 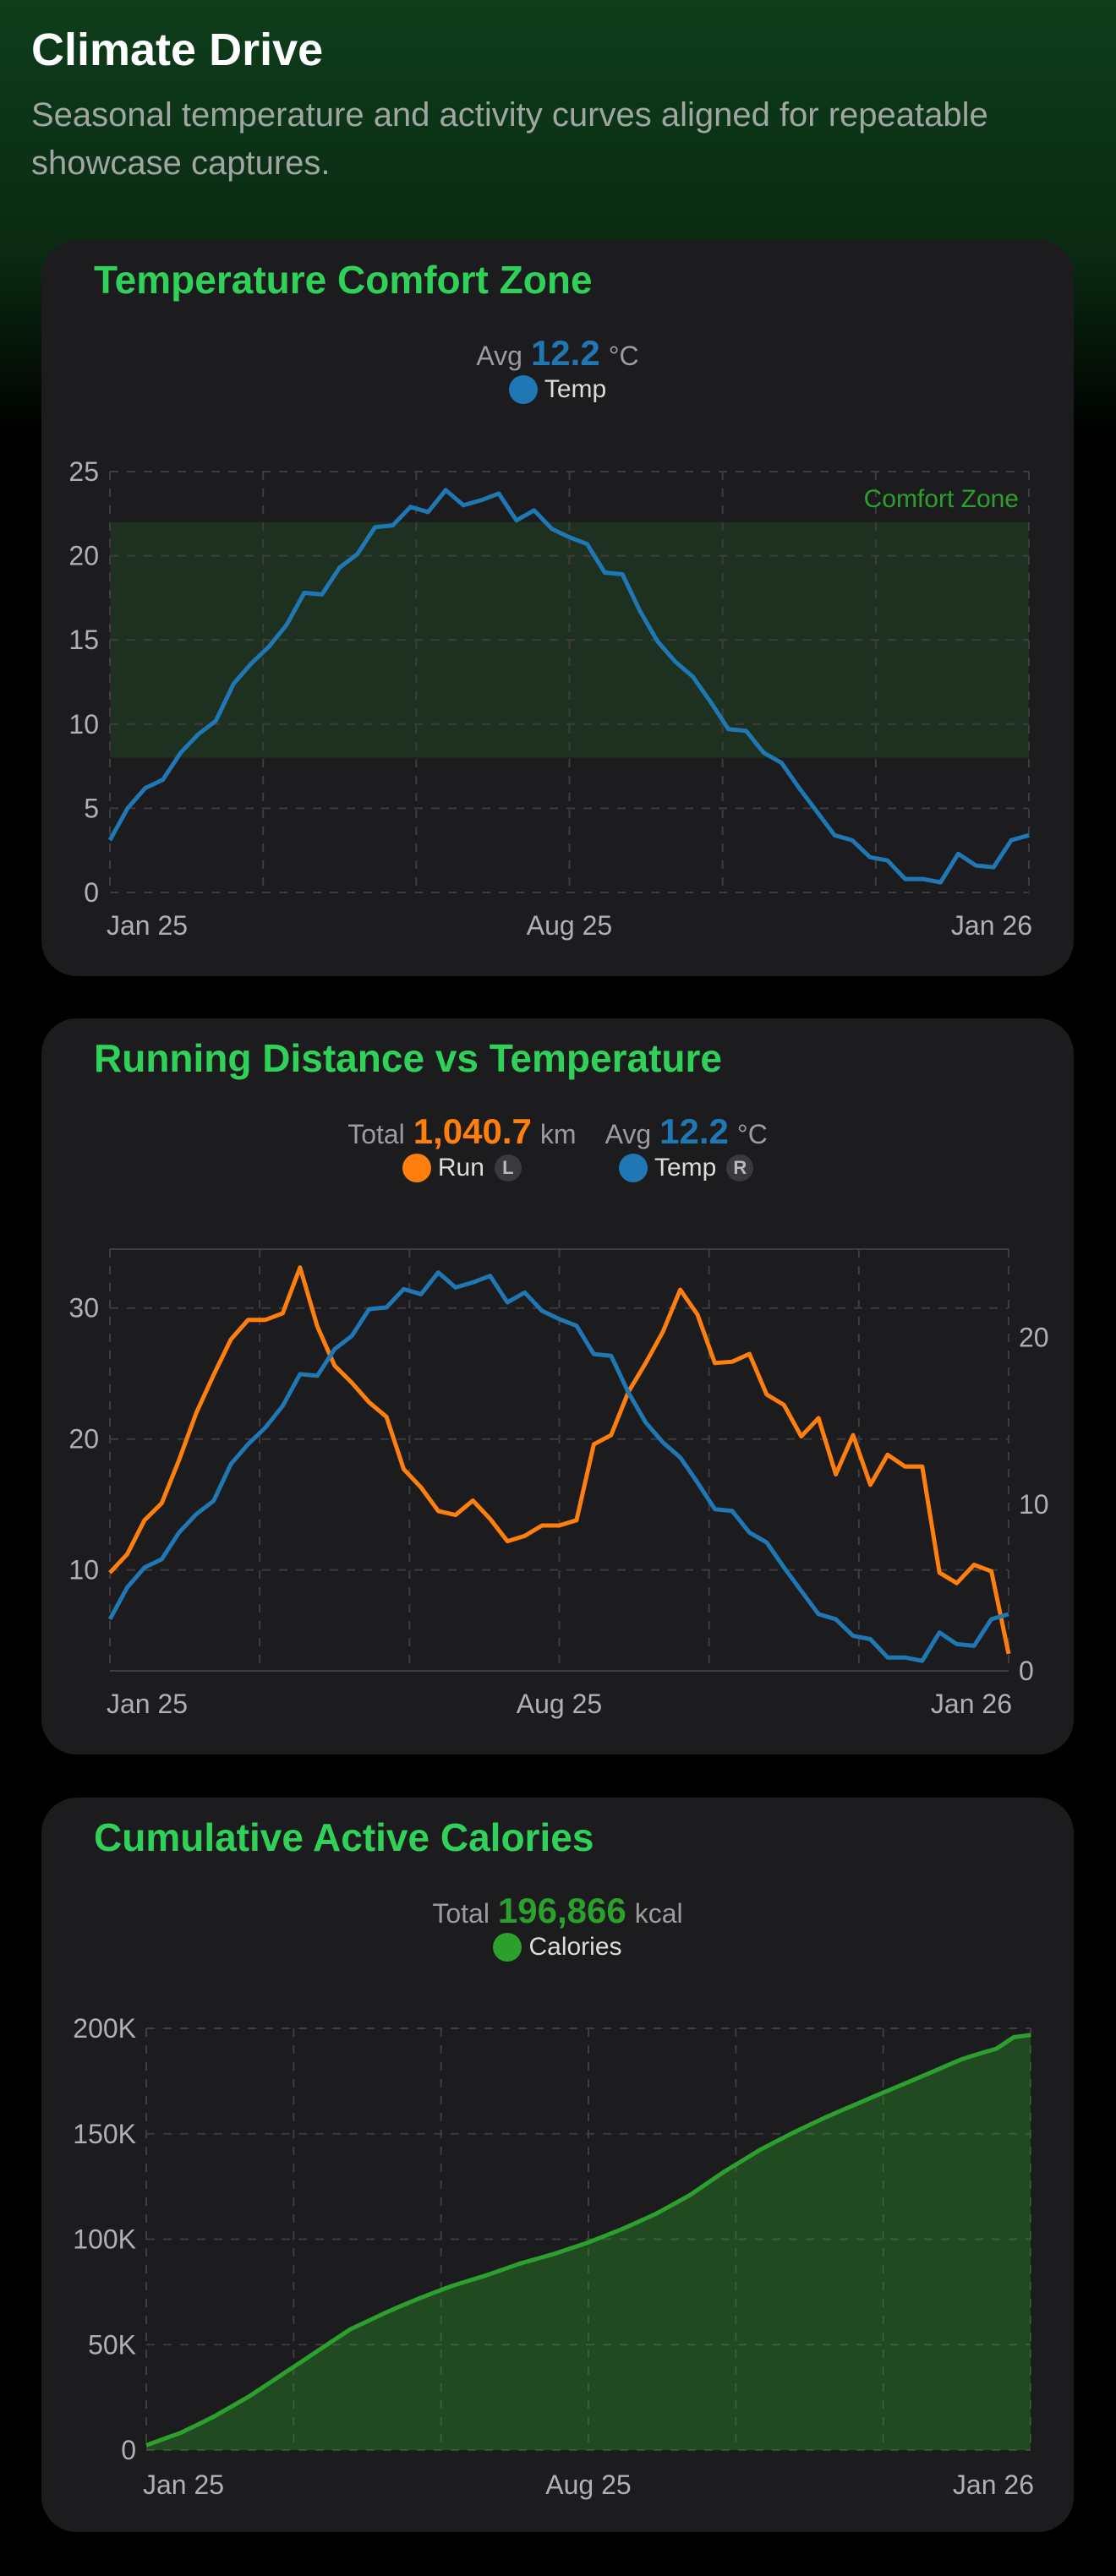 I want to click on legend-label: Run, so click(x=461, y=1168).